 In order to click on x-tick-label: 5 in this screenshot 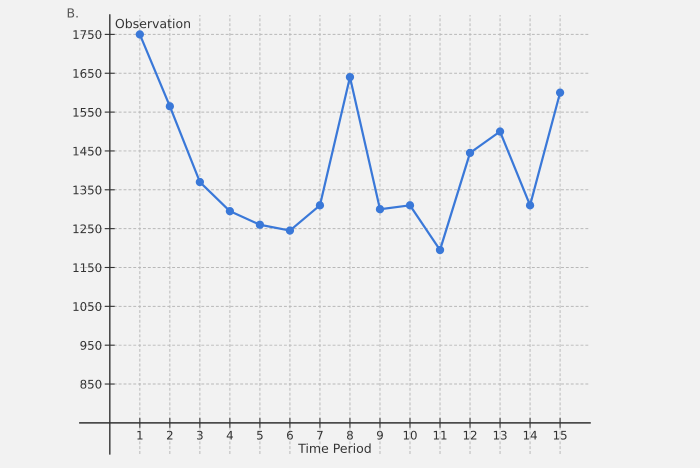, I will do `click(260, 435)`.